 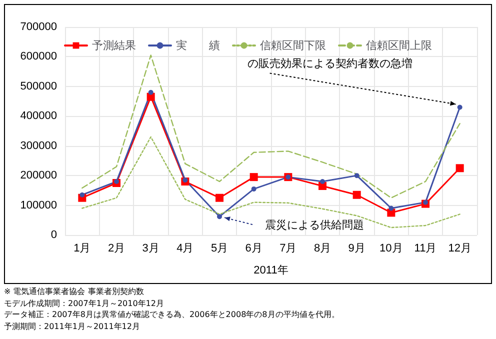 I want to click on y-tick-label: 600000, so click(x=38, y=56).